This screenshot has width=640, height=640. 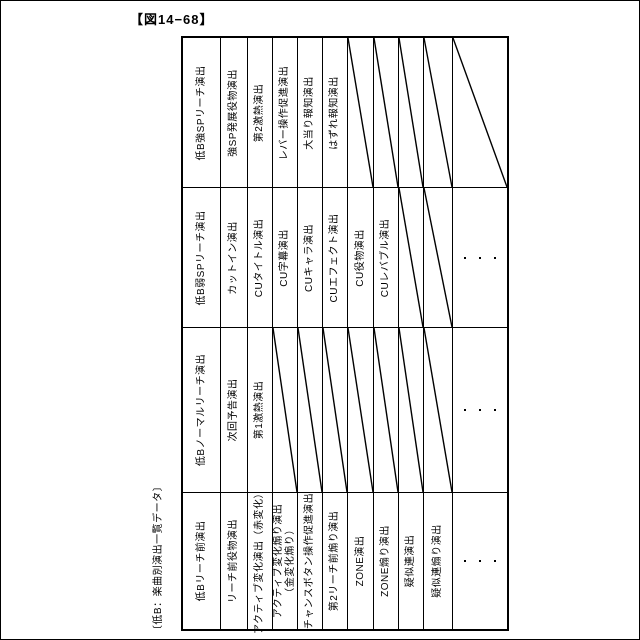 I want to click on cell-text: 第2リーチ前煽り演出, so click(x=334, y=561).